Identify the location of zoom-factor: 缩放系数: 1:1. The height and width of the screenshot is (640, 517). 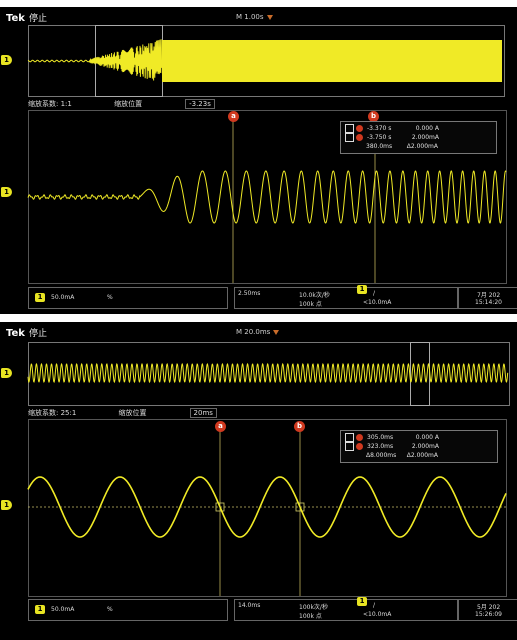
(50, 104).